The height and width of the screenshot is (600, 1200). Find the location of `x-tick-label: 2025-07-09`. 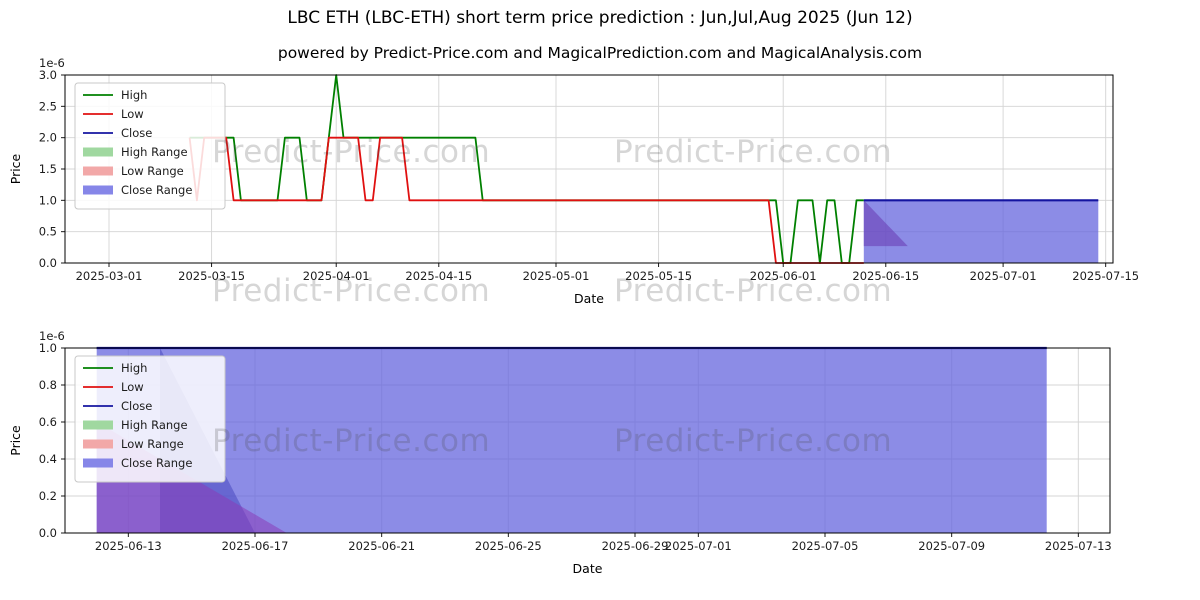

x-tick-label: 2025-07-09 is located at coordinates (951, 546).